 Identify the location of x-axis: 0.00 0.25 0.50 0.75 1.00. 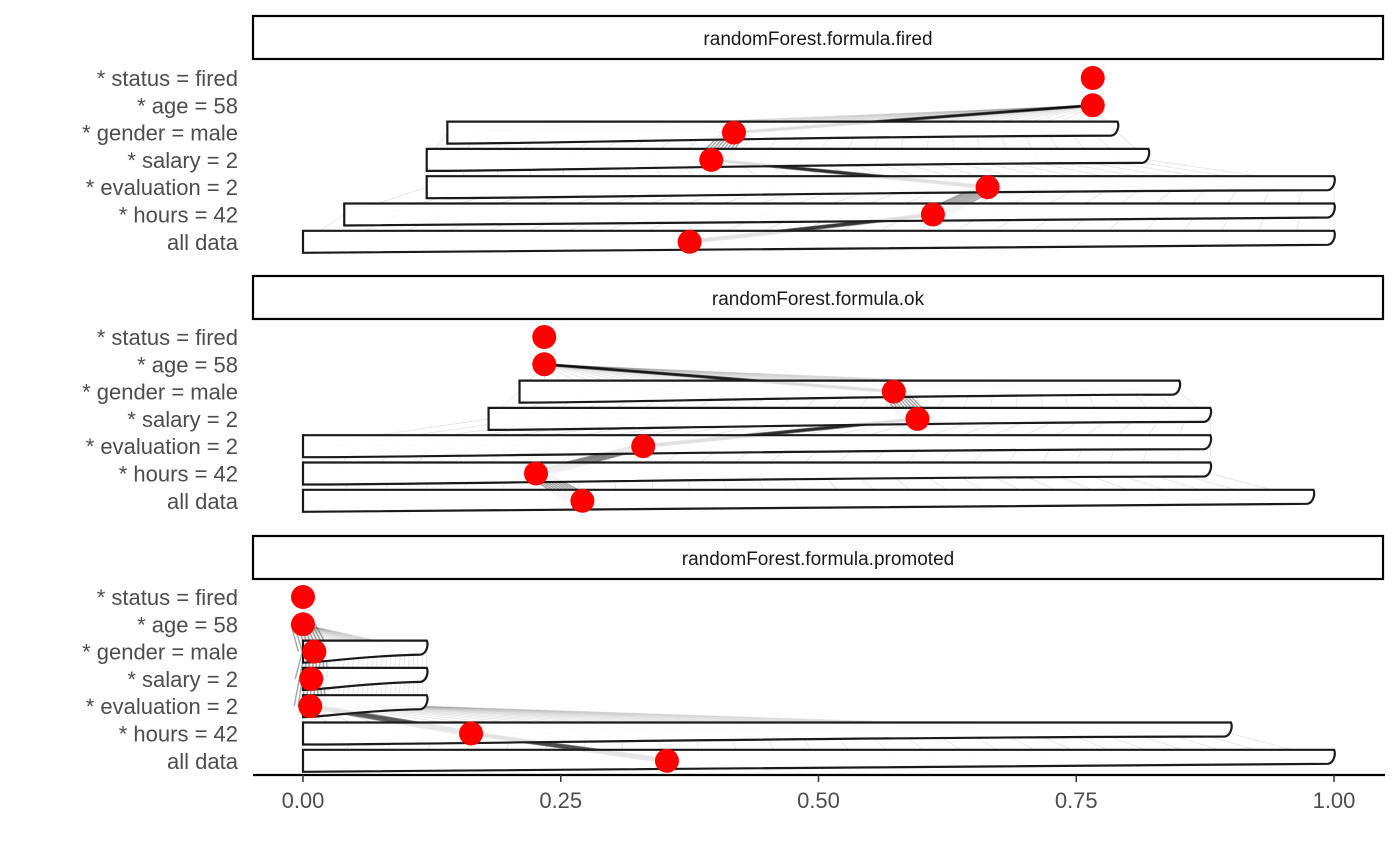
(819, 793).